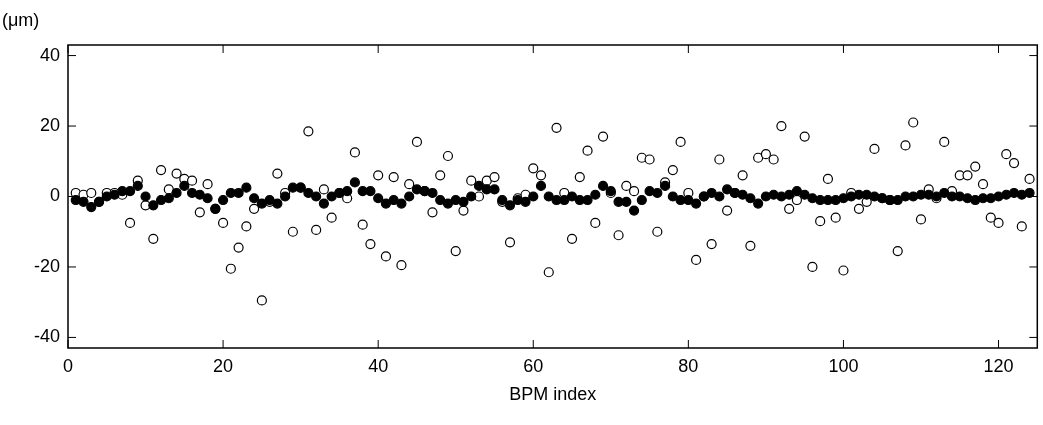  I want to click on x-tick-label: 120, so click(998, 365).